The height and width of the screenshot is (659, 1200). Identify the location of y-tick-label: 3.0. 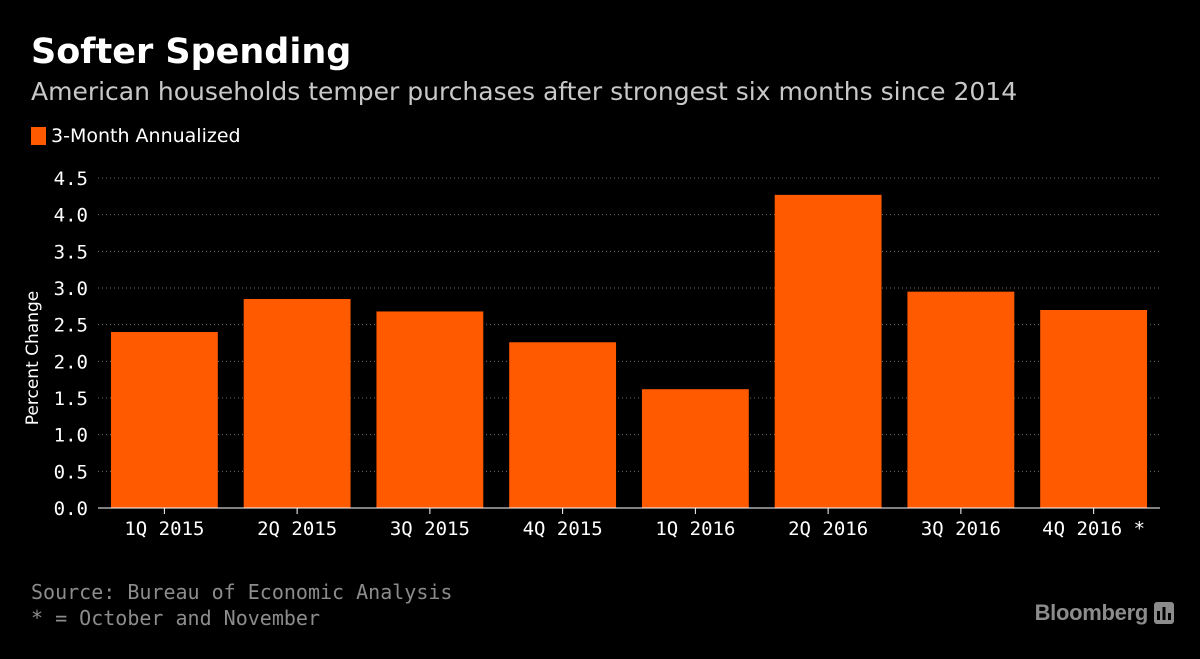
(71, 289).